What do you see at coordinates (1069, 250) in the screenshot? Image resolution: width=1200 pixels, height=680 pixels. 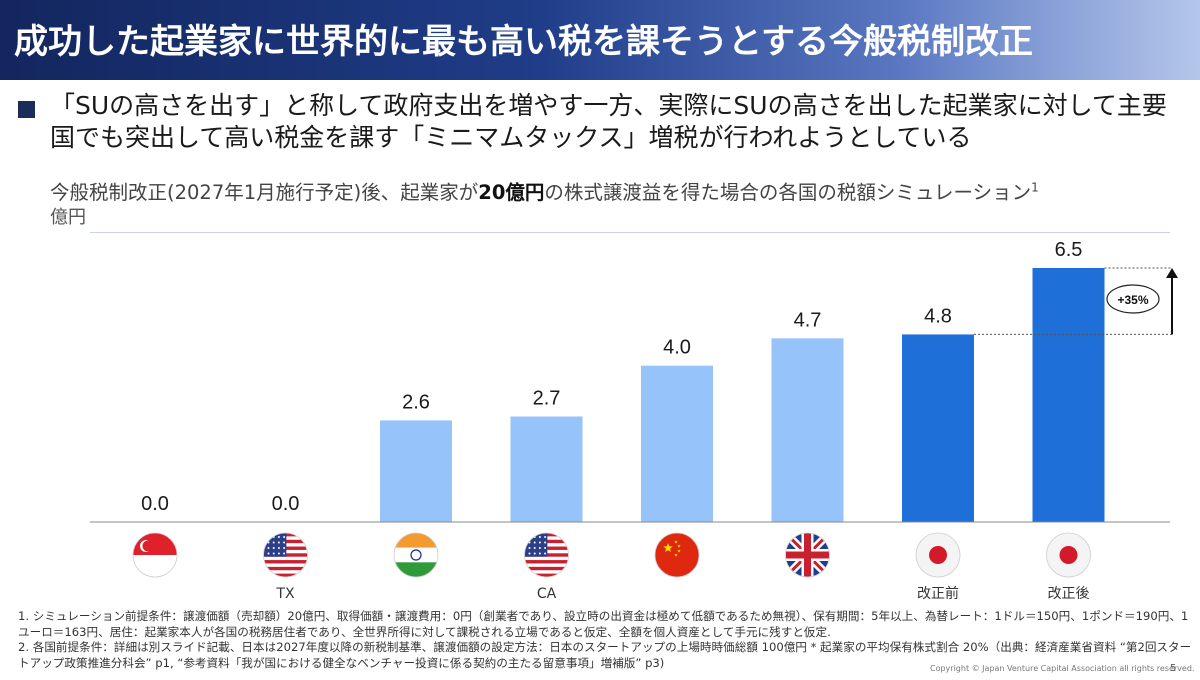 I see `data-label: 6.5` at bounding box center [1069, 250].